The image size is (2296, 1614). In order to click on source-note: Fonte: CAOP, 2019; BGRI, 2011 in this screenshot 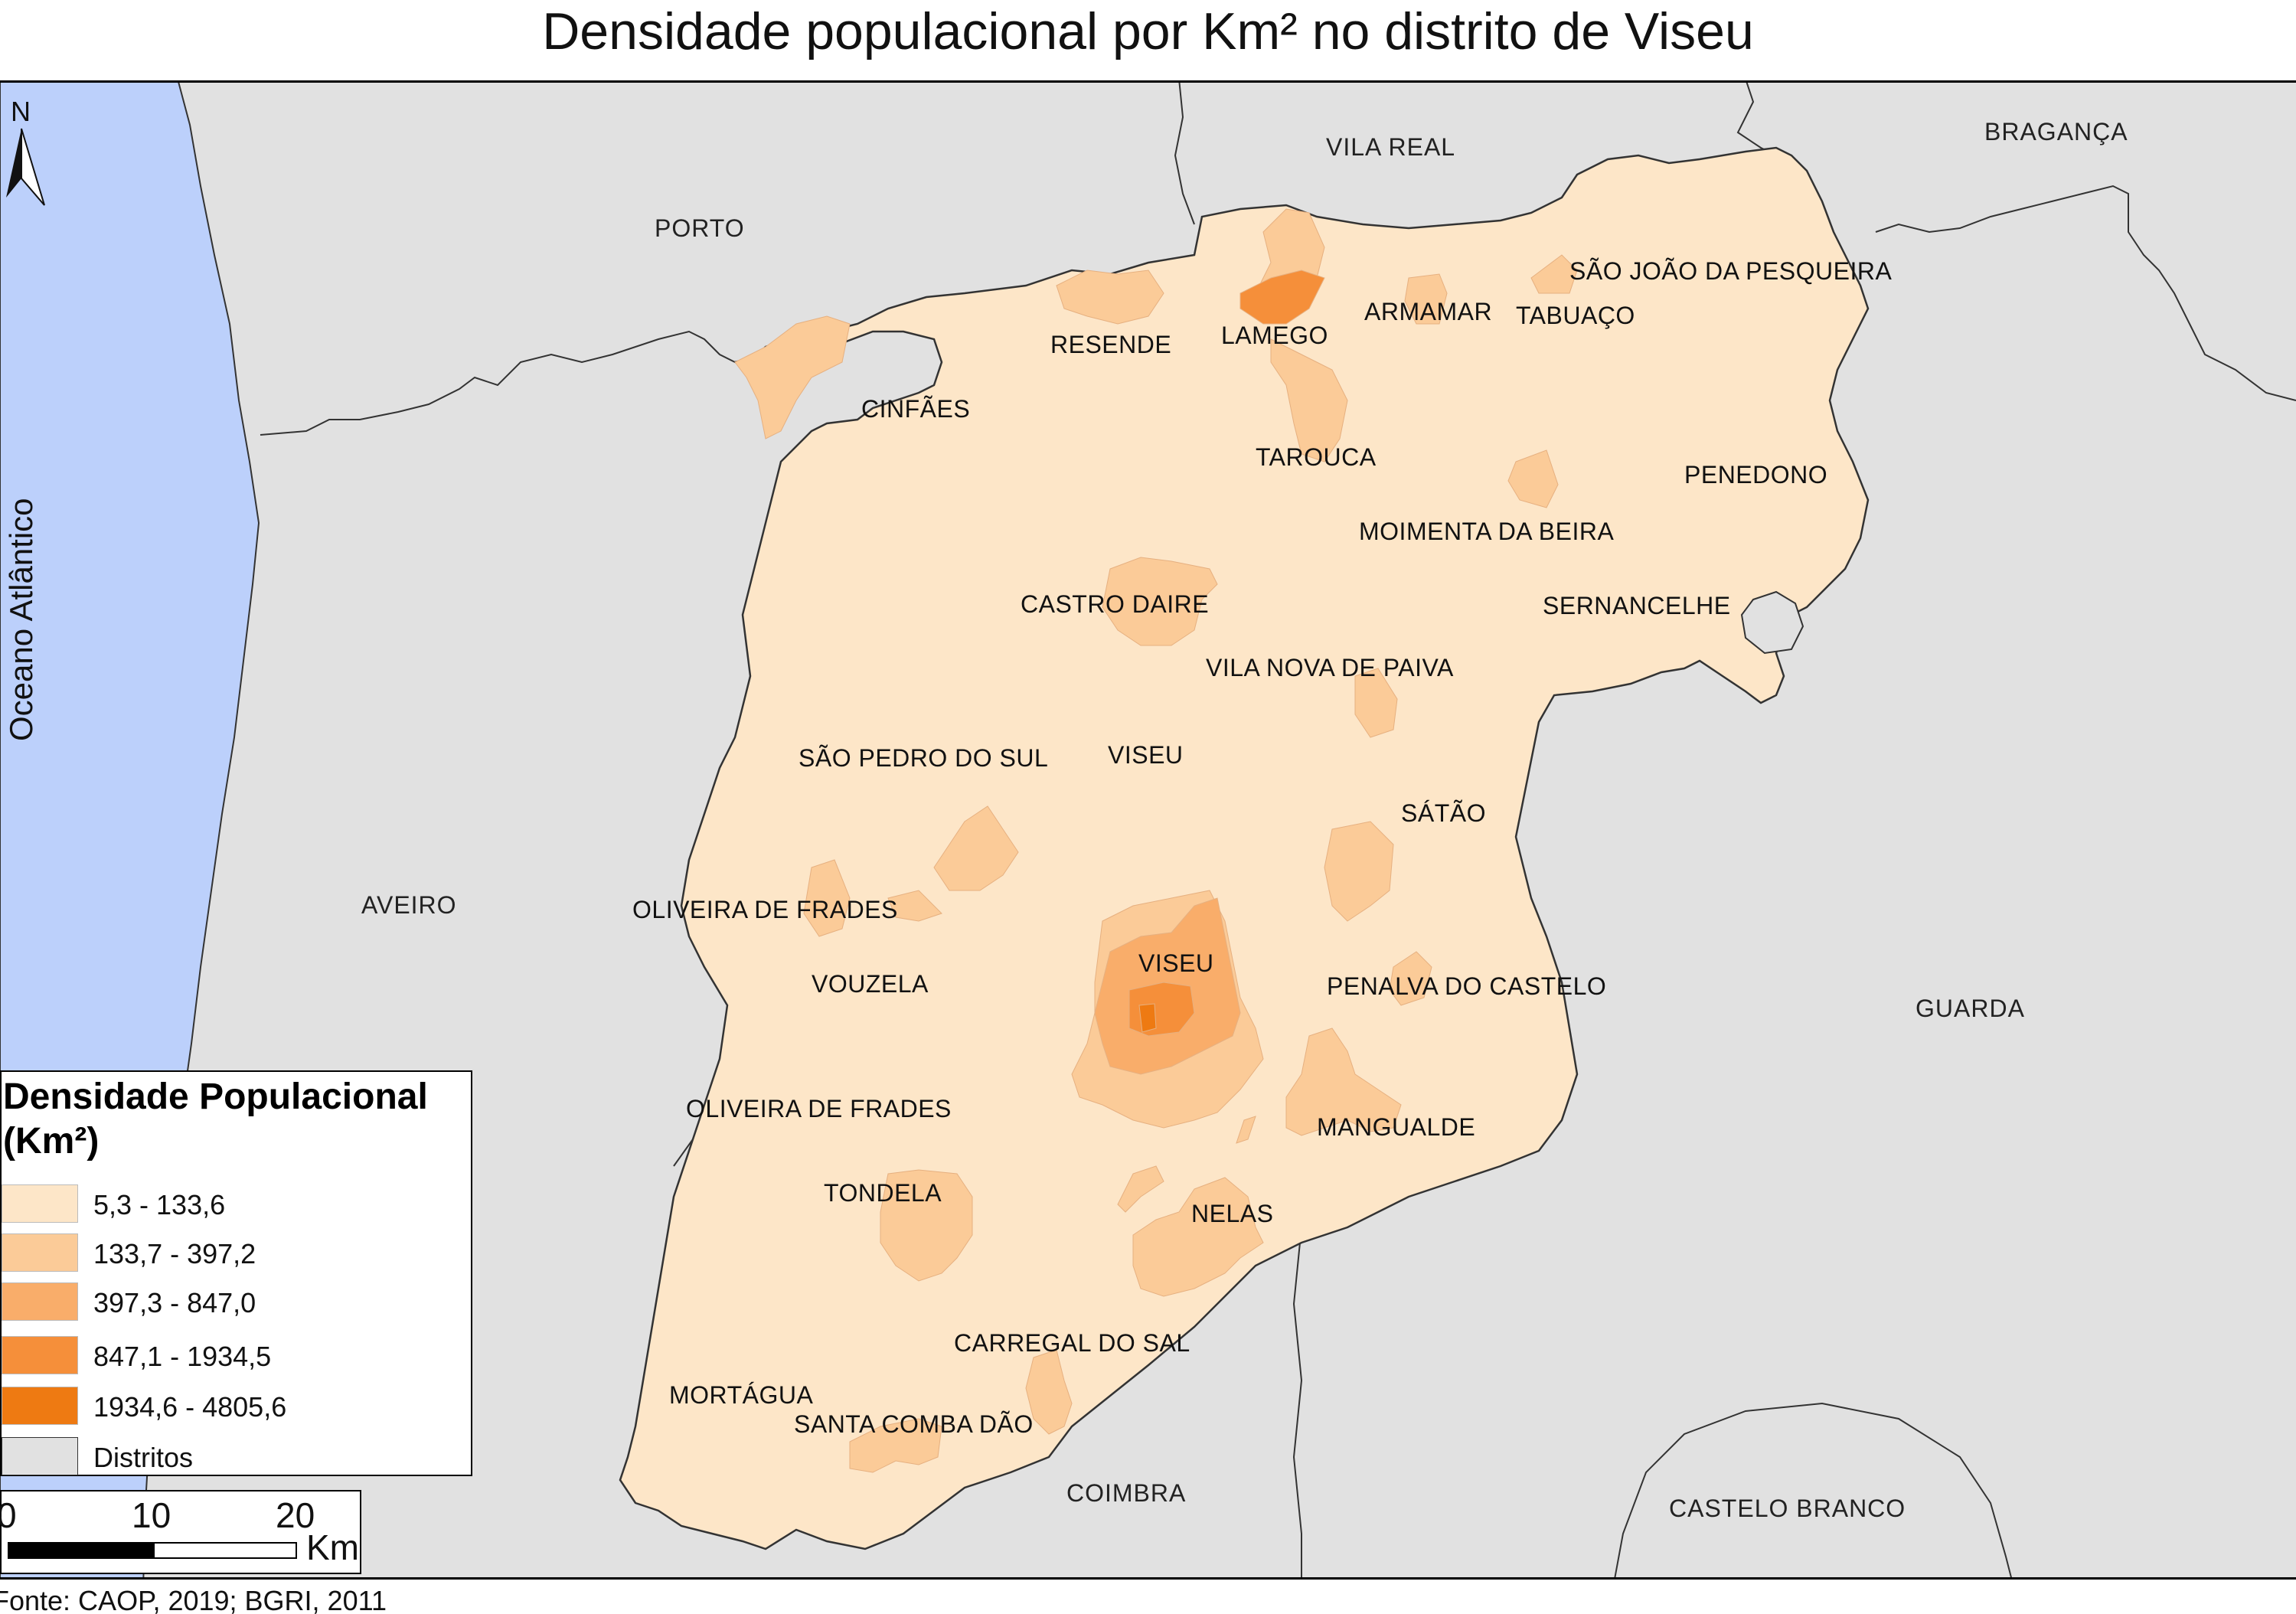, I will do `click(193, 1599)`.